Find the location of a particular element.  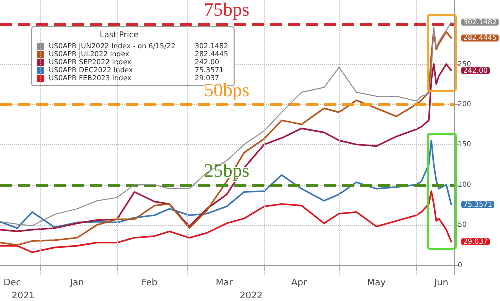

ref-line-label: 50bps is located at coordinates (227, 91).